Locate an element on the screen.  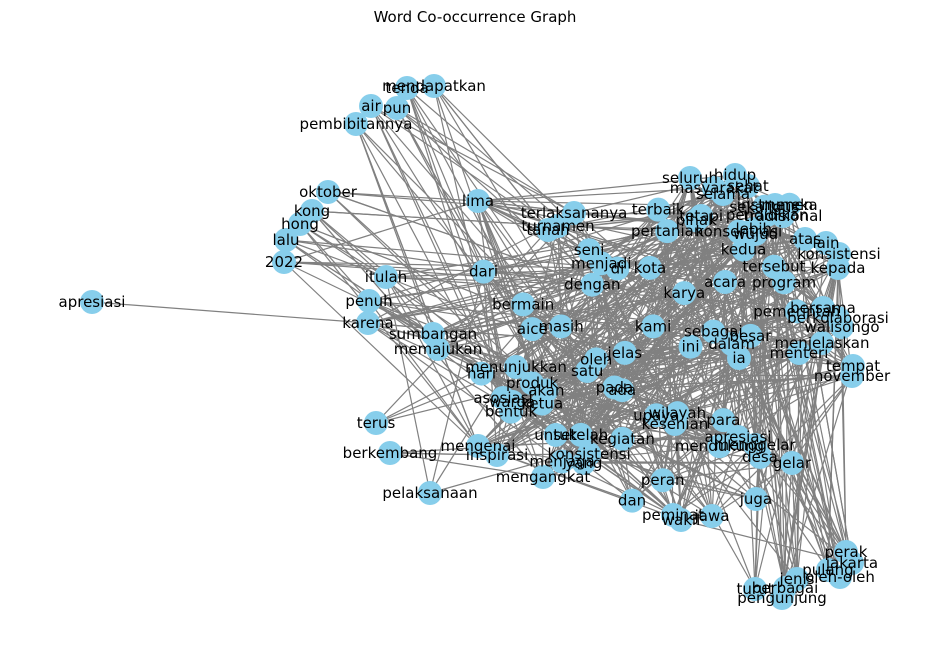
node-label: kedua is located at coordinates (744, 250).